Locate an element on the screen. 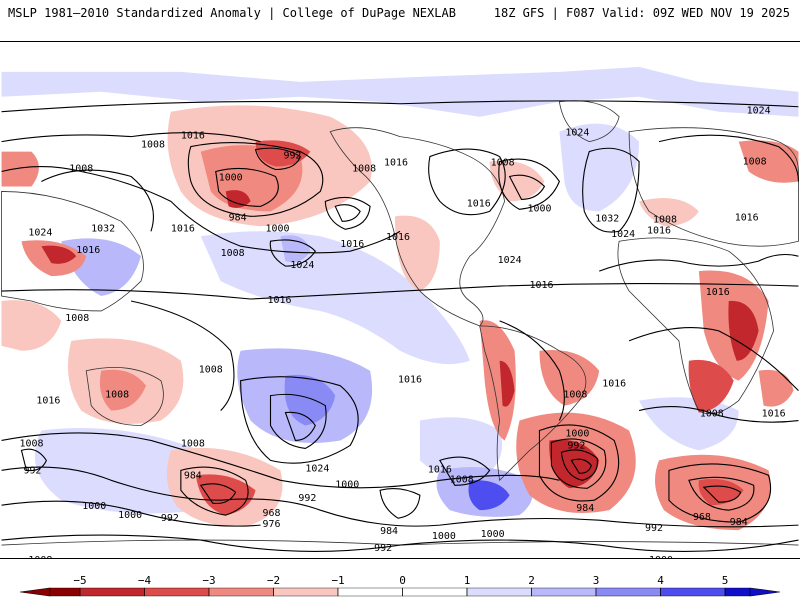 The width and height of the screenshot is (800, 600). australia-coast is located at coordinates (124, 396).